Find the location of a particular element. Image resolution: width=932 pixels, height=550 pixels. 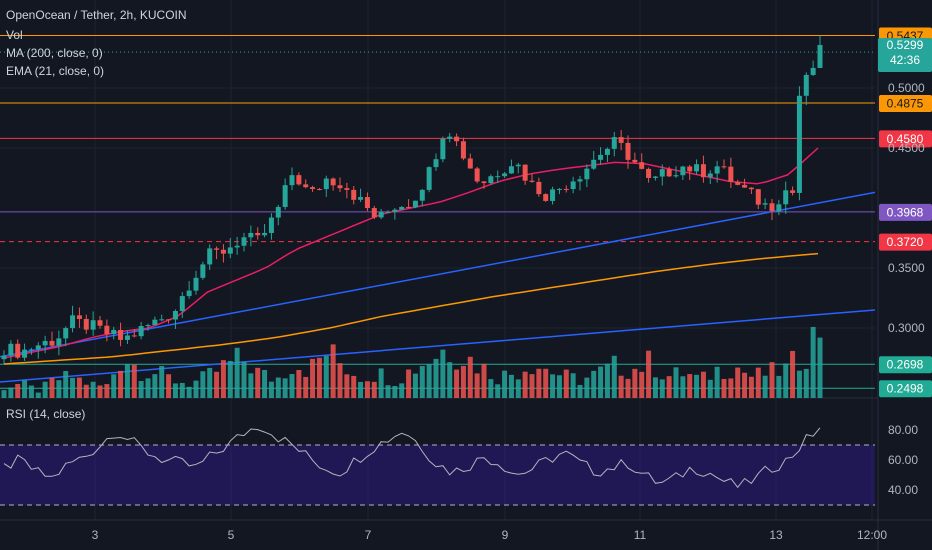

time-axis: 3 5 7 9 11 13 12:00 is located at coordinates (466, 530).